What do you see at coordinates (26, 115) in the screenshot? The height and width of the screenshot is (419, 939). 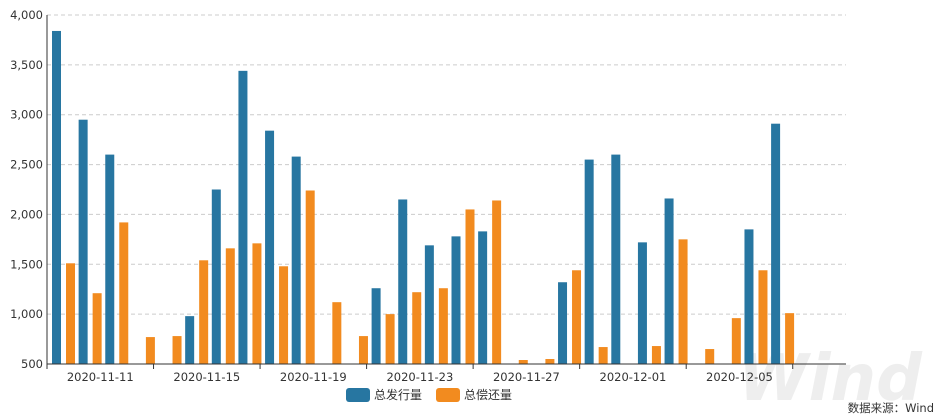 I see `y-tick-label: 3,000` at bounding box center [26, 115].